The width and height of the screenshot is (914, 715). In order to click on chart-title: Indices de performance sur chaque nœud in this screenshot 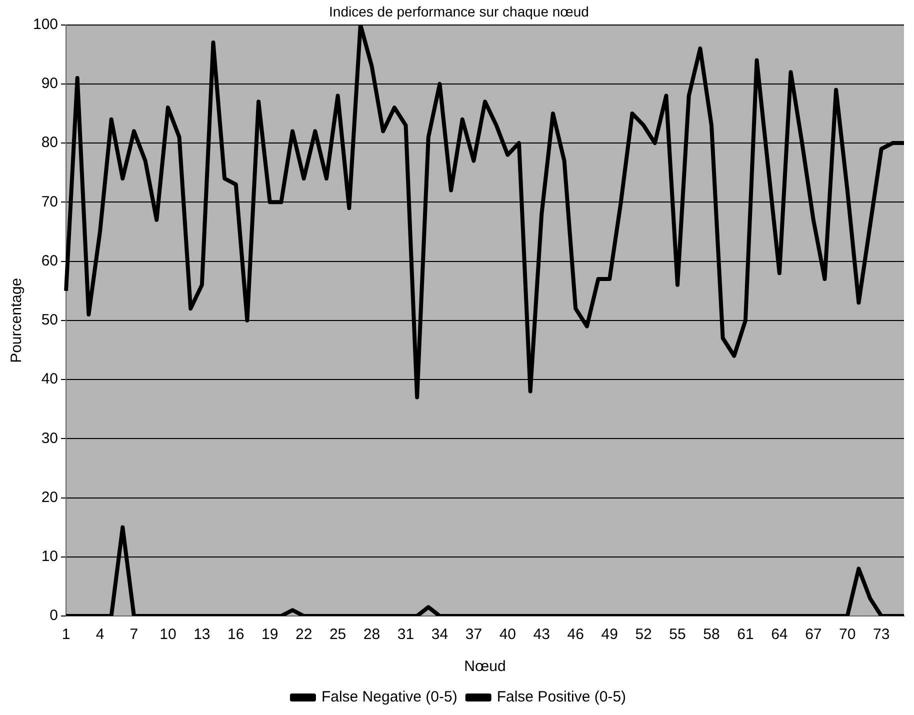, I will do `click(459, 11)`.